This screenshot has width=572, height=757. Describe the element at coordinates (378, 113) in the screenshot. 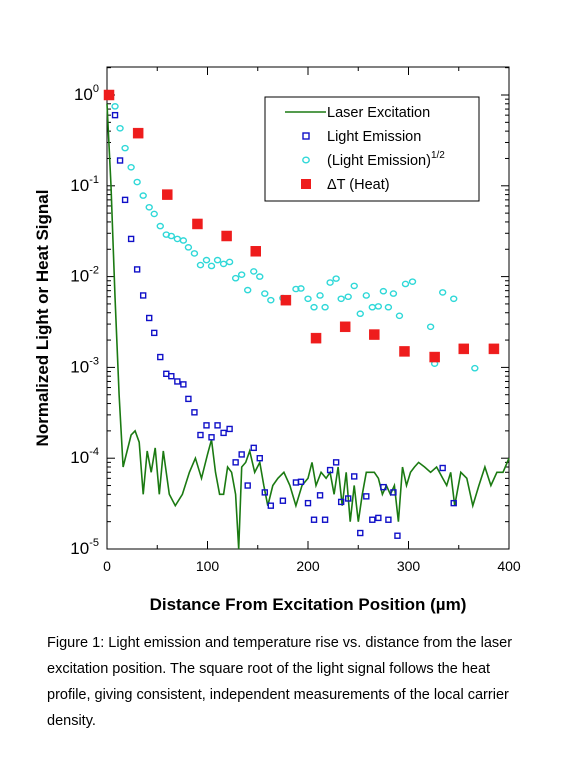

I see `legend-label: Laser Excitation` at that location.